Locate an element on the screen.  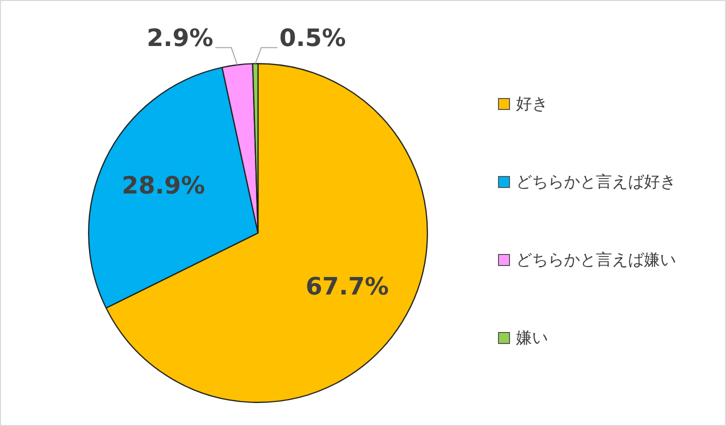
legend-label: どちらかと言えば嫌い is located at coordinates (596, 260).